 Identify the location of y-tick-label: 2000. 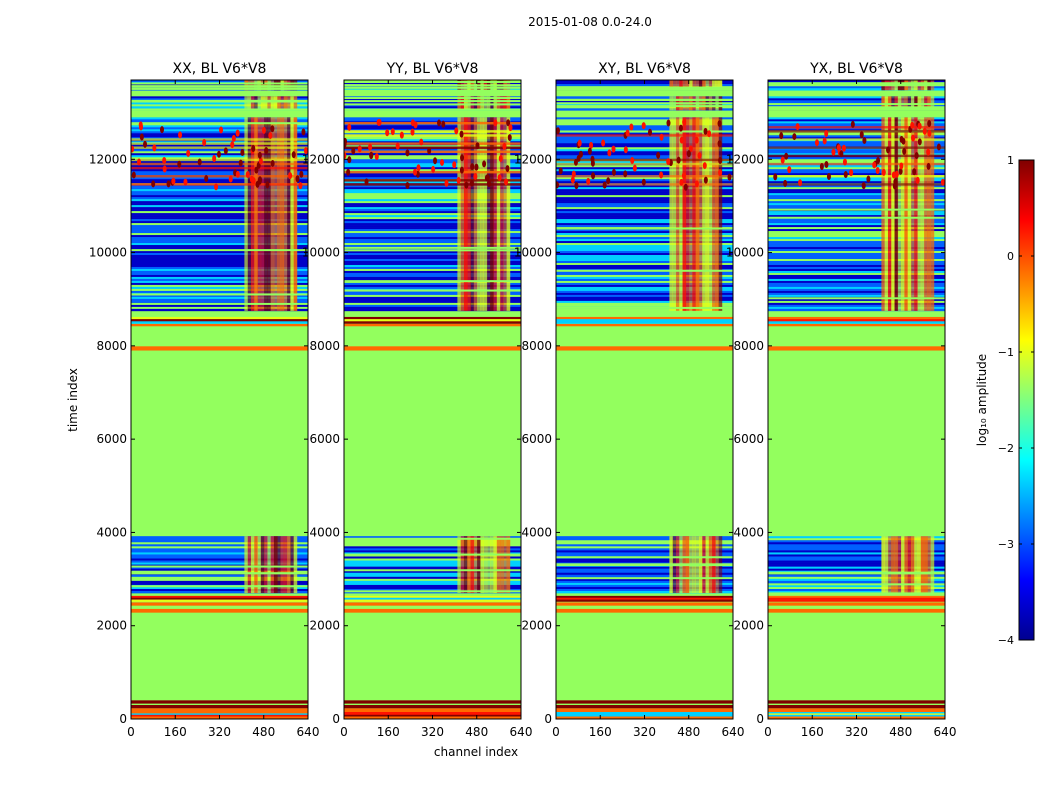
(324, 626).